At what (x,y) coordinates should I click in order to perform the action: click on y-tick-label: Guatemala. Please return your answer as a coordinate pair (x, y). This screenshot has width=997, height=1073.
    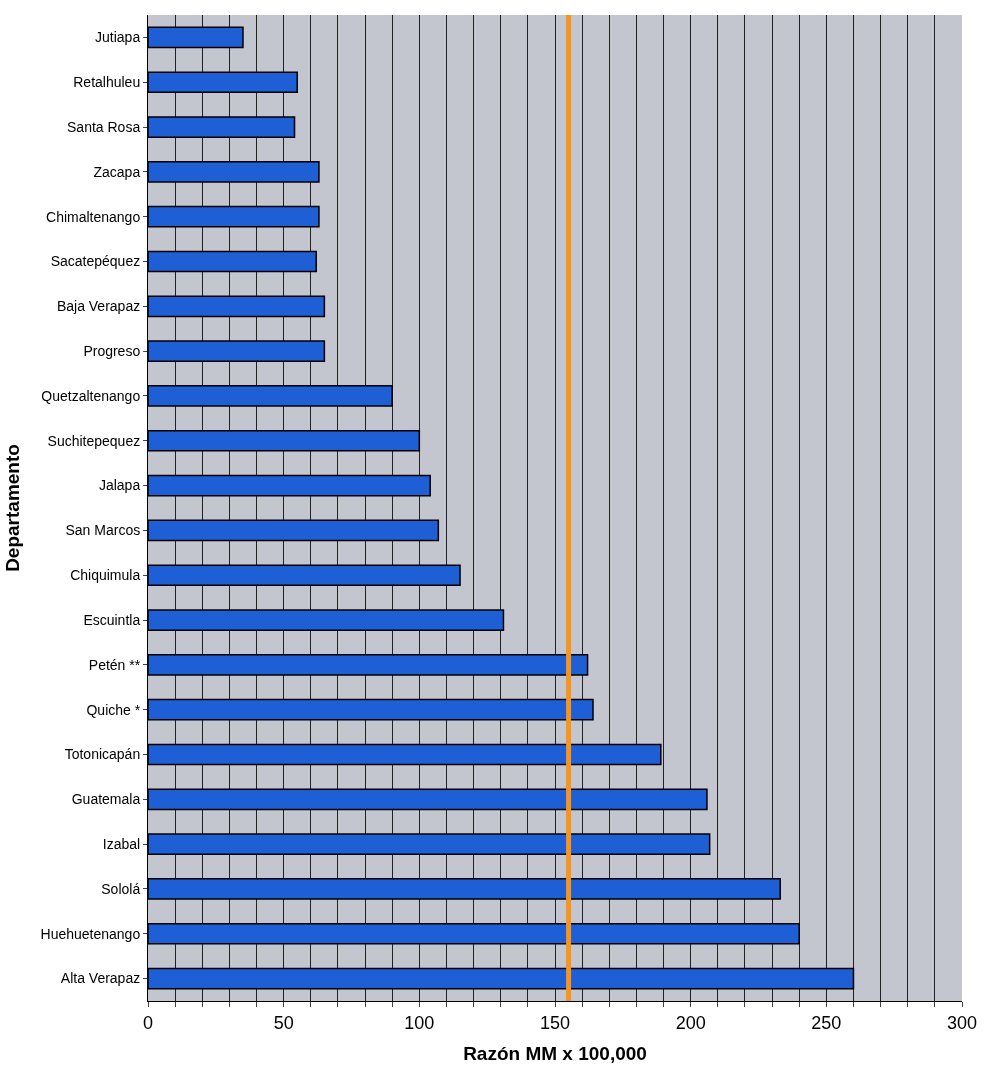
    Looking at the image, I should click on (106, 799).